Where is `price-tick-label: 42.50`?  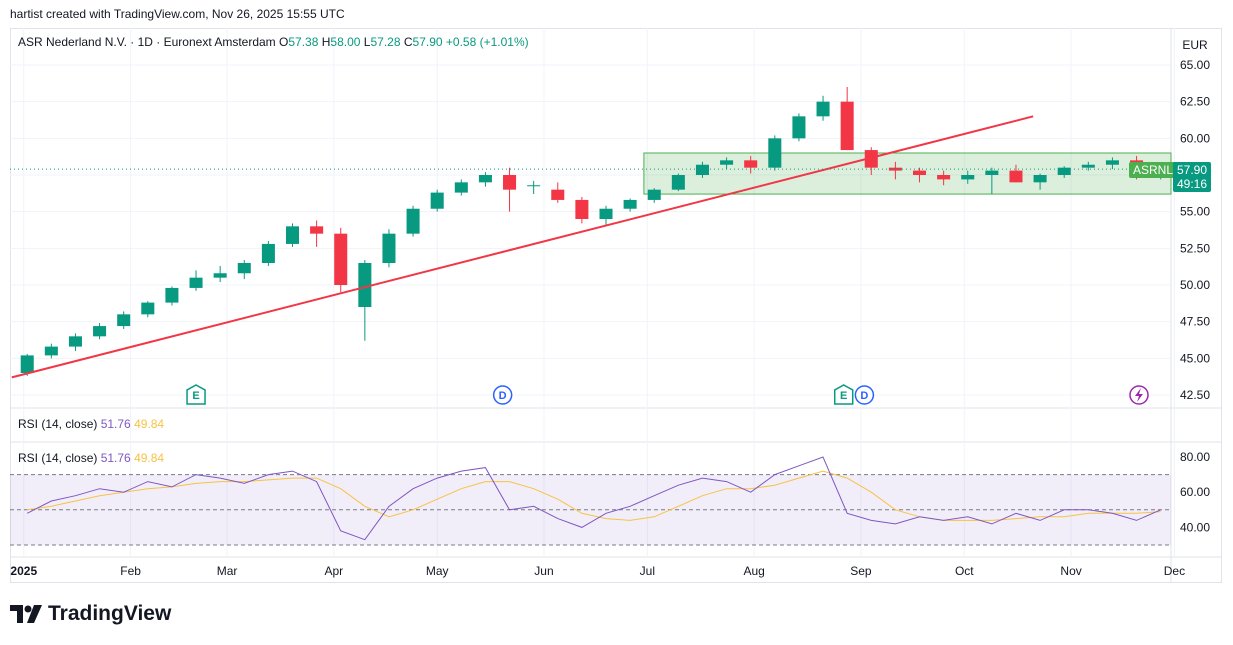
price-tick-label: 42.50 is located at coordinates (1195, 395).